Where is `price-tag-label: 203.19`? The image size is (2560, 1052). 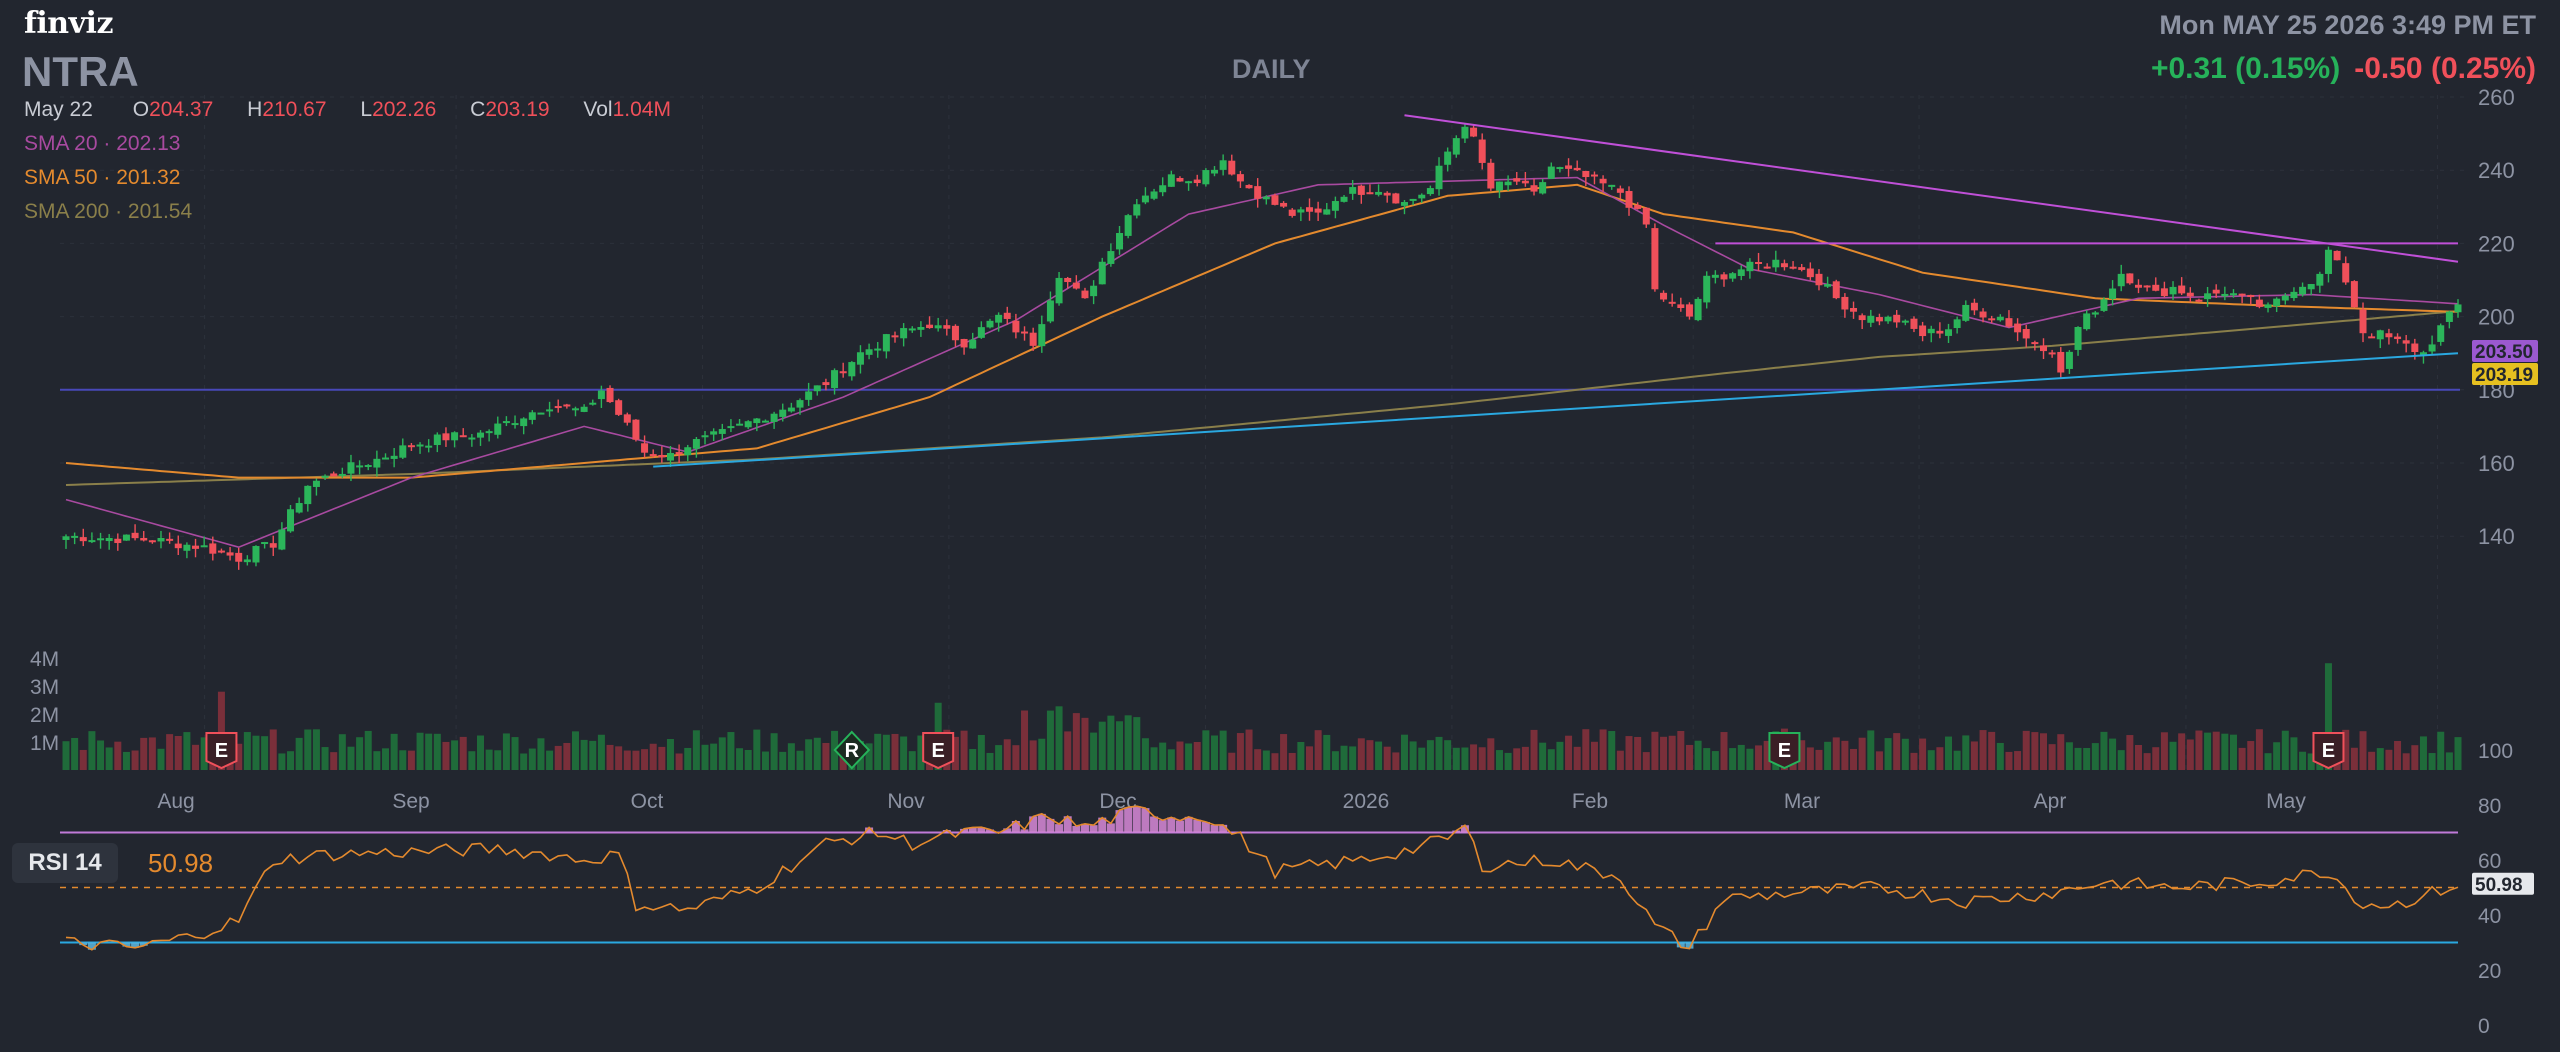
price-tag-label: 203.19 is located at coordinates (2504, 375).